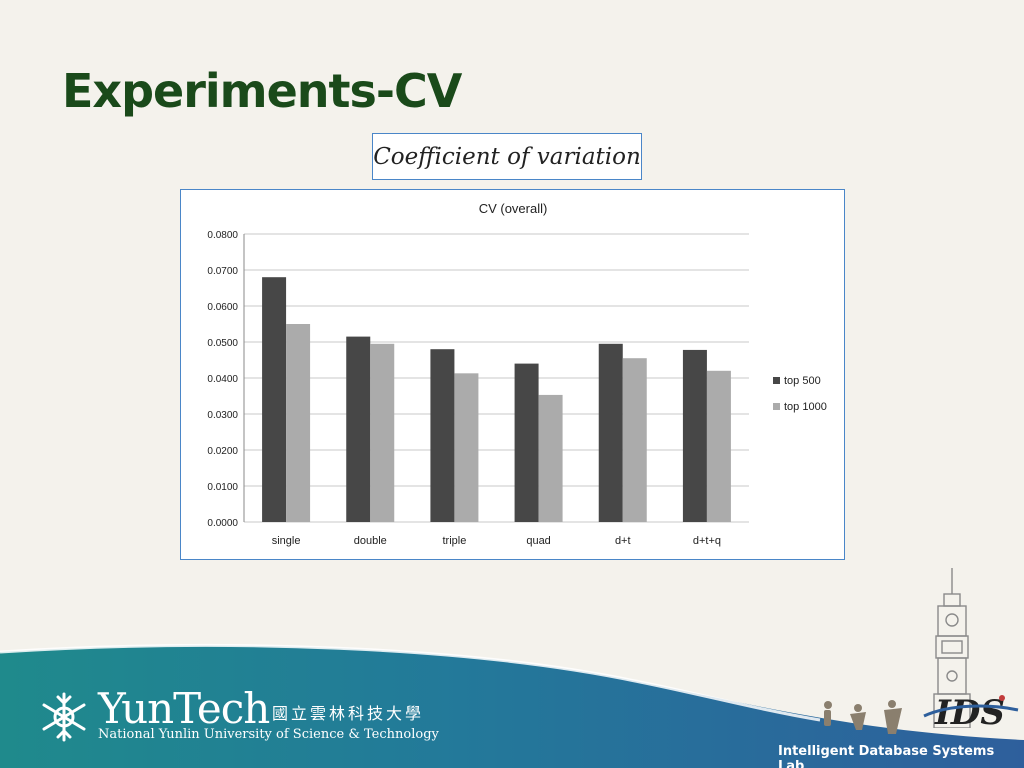  What do you see at coordinates (358, 429) in the screenshot?
I see `bar-top-500-double` at bounding box center [358, 429].